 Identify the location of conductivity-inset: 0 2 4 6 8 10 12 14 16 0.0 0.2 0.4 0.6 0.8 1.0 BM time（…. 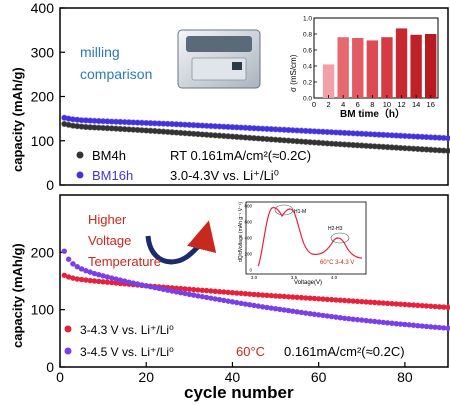
(364, 68).